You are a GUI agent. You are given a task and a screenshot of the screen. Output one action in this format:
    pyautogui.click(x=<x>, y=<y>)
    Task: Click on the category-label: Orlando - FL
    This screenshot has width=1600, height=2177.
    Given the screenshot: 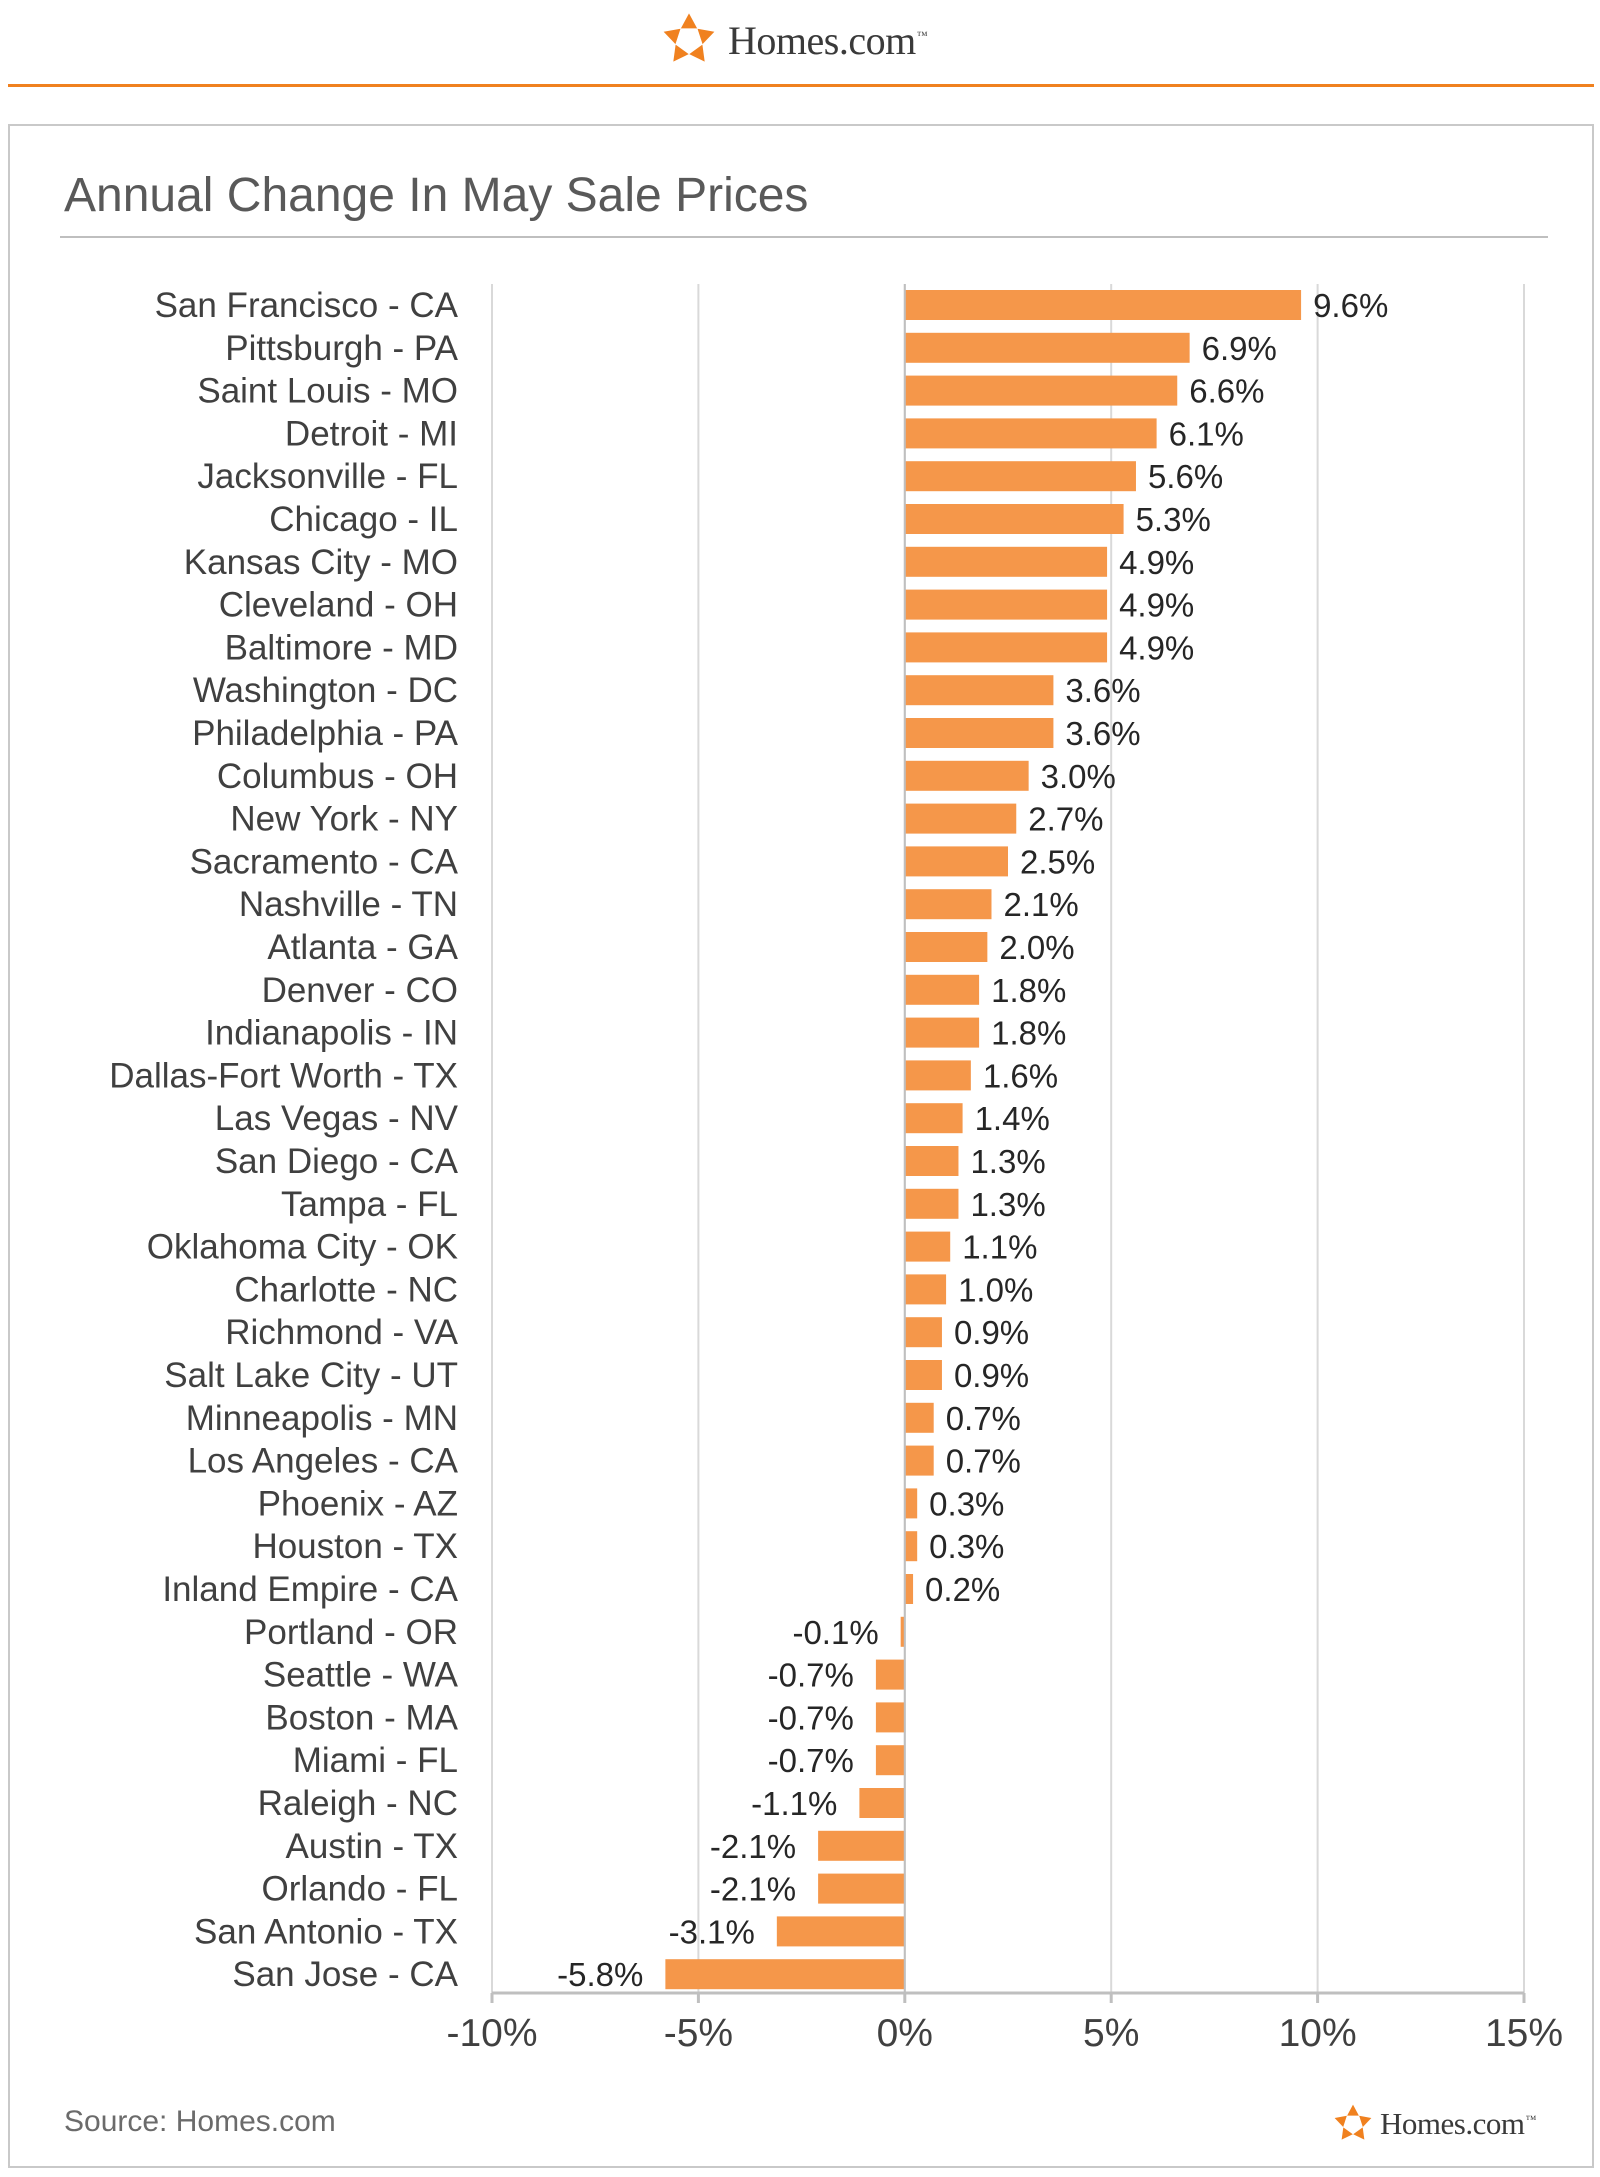 What is the action you would take?
    pyautogui.click(x=360, y=1889)
    